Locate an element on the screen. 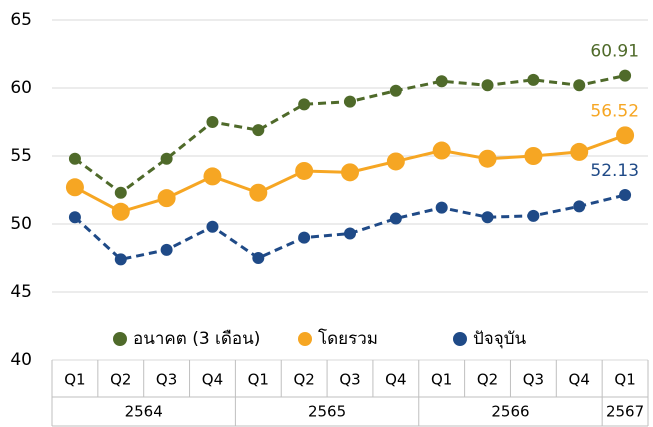 The width and height of the screenshot is (653, 427). y-tick-label: 60 is located at coordinates (21, 88).